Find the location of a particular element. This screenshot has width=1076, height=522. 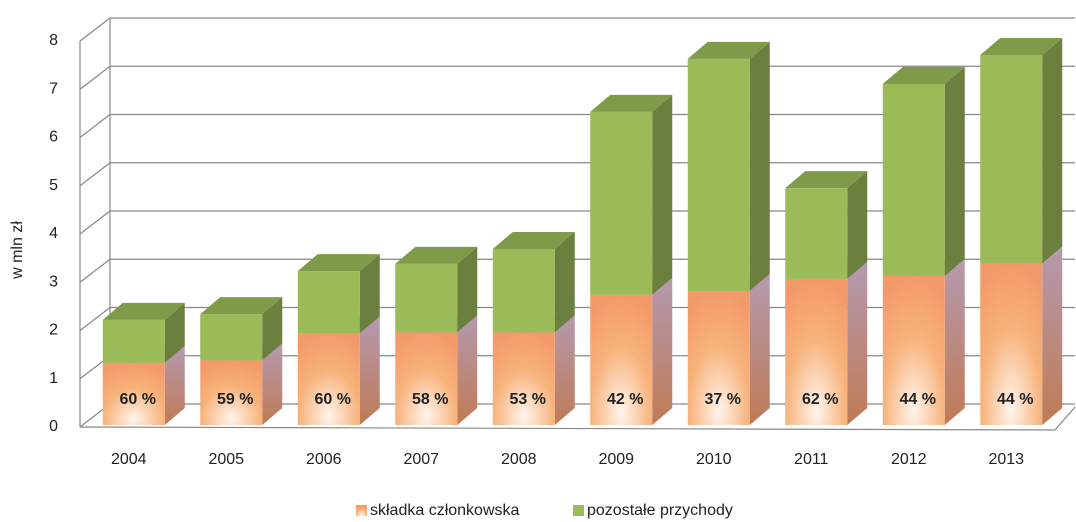

y-tick-label: 0 is located at coordinates (53, 426).